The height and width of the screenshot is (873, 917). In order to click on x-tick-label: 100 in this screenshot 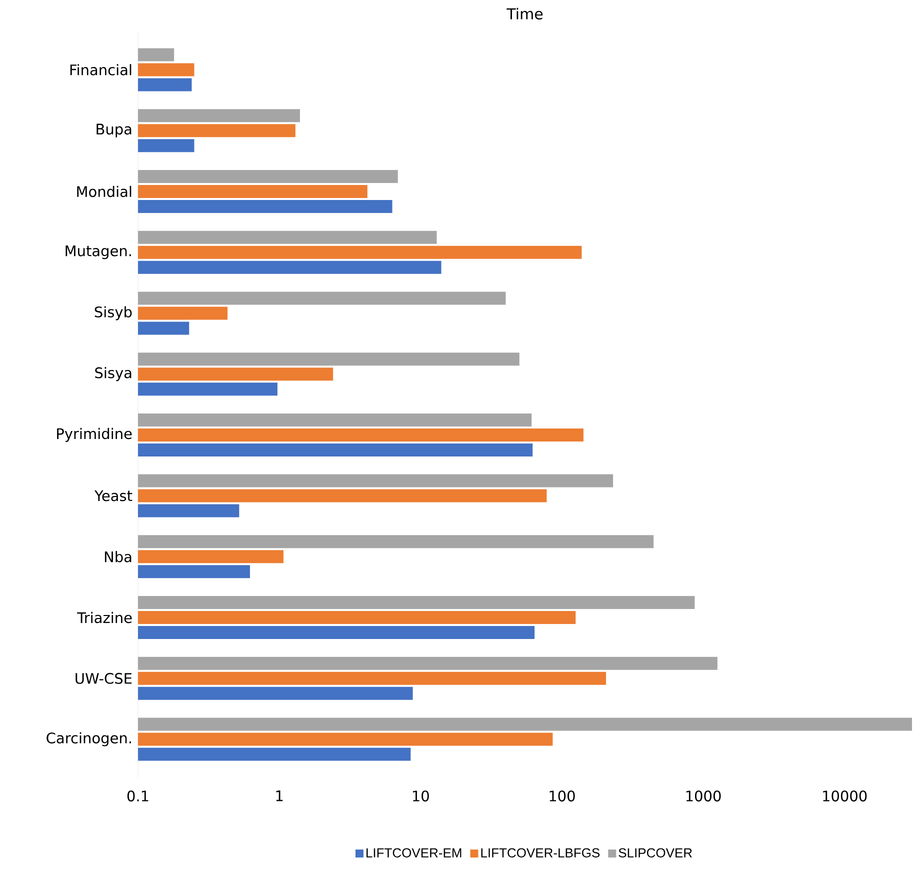, I will do `click(562, 796)`.